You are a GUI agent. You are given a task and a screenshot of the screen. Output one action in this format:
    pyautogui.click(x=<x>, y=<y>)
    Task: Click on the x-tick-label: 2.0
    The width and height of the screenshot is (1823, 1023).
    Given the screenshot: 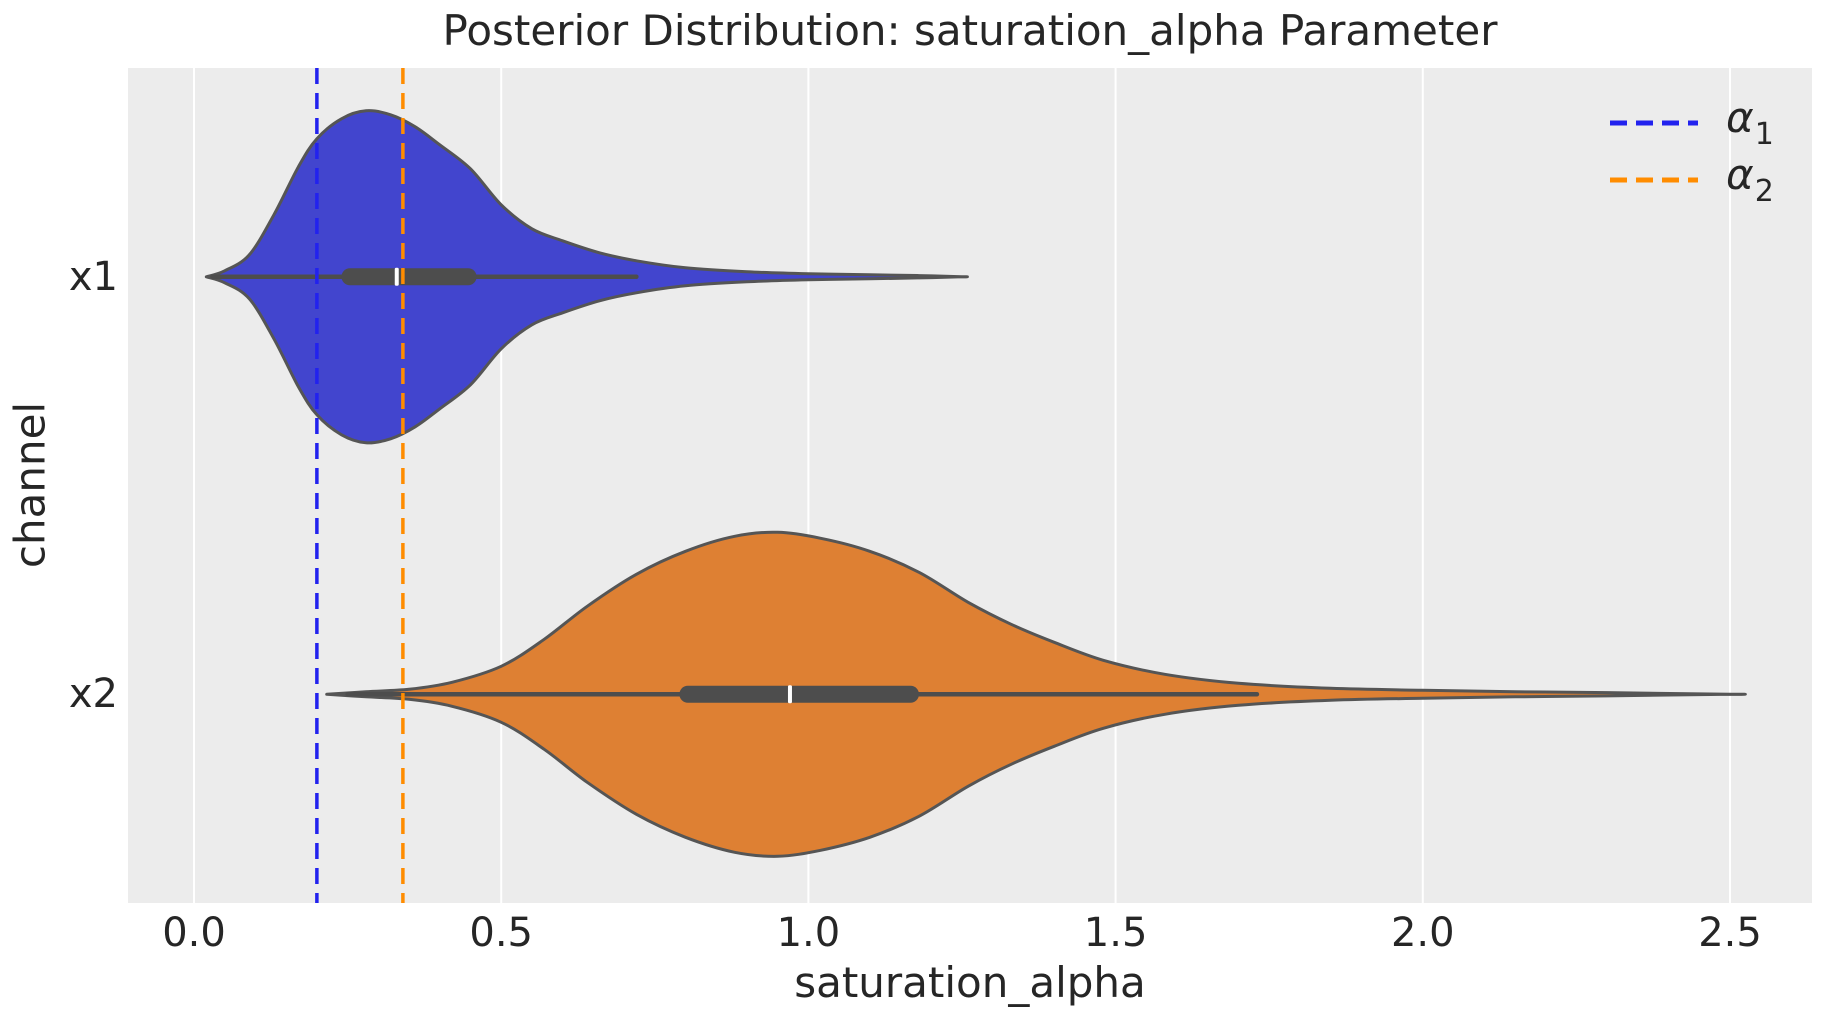 What is the action you would take?
    pyautogui.click(x=1422, y=933)
    